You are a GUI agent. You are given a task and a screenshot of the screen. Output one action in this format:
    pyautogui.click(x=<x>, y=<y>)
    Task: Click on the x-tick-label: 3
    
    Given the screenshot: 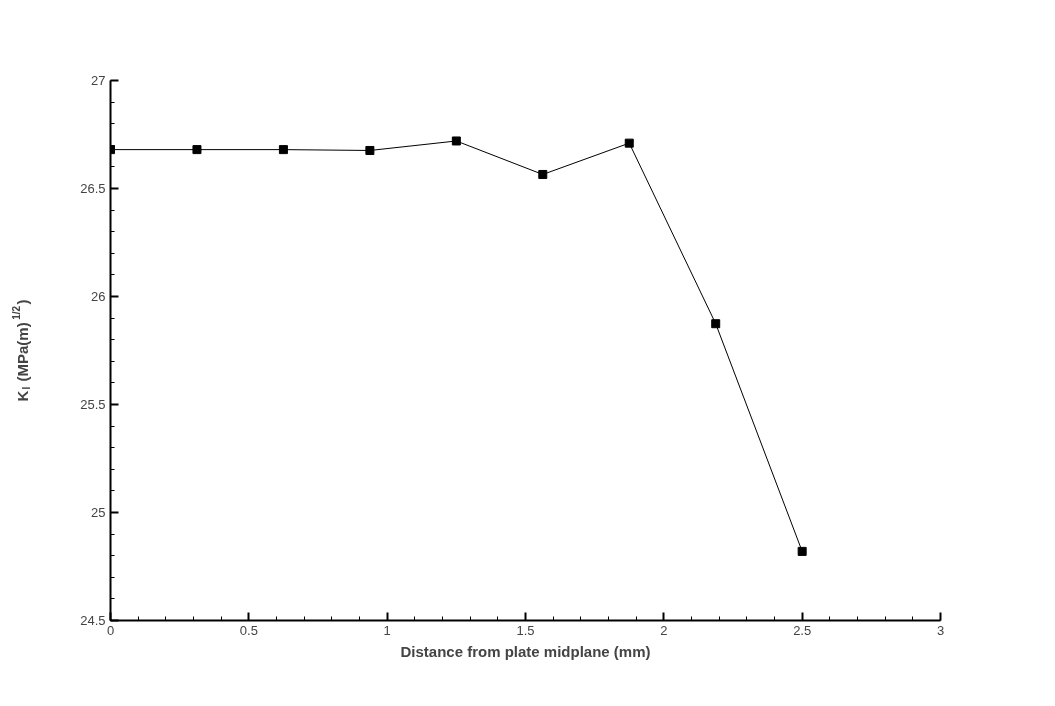 What is the action you would take?
    pyautogui.click(x=940, y=630)
    